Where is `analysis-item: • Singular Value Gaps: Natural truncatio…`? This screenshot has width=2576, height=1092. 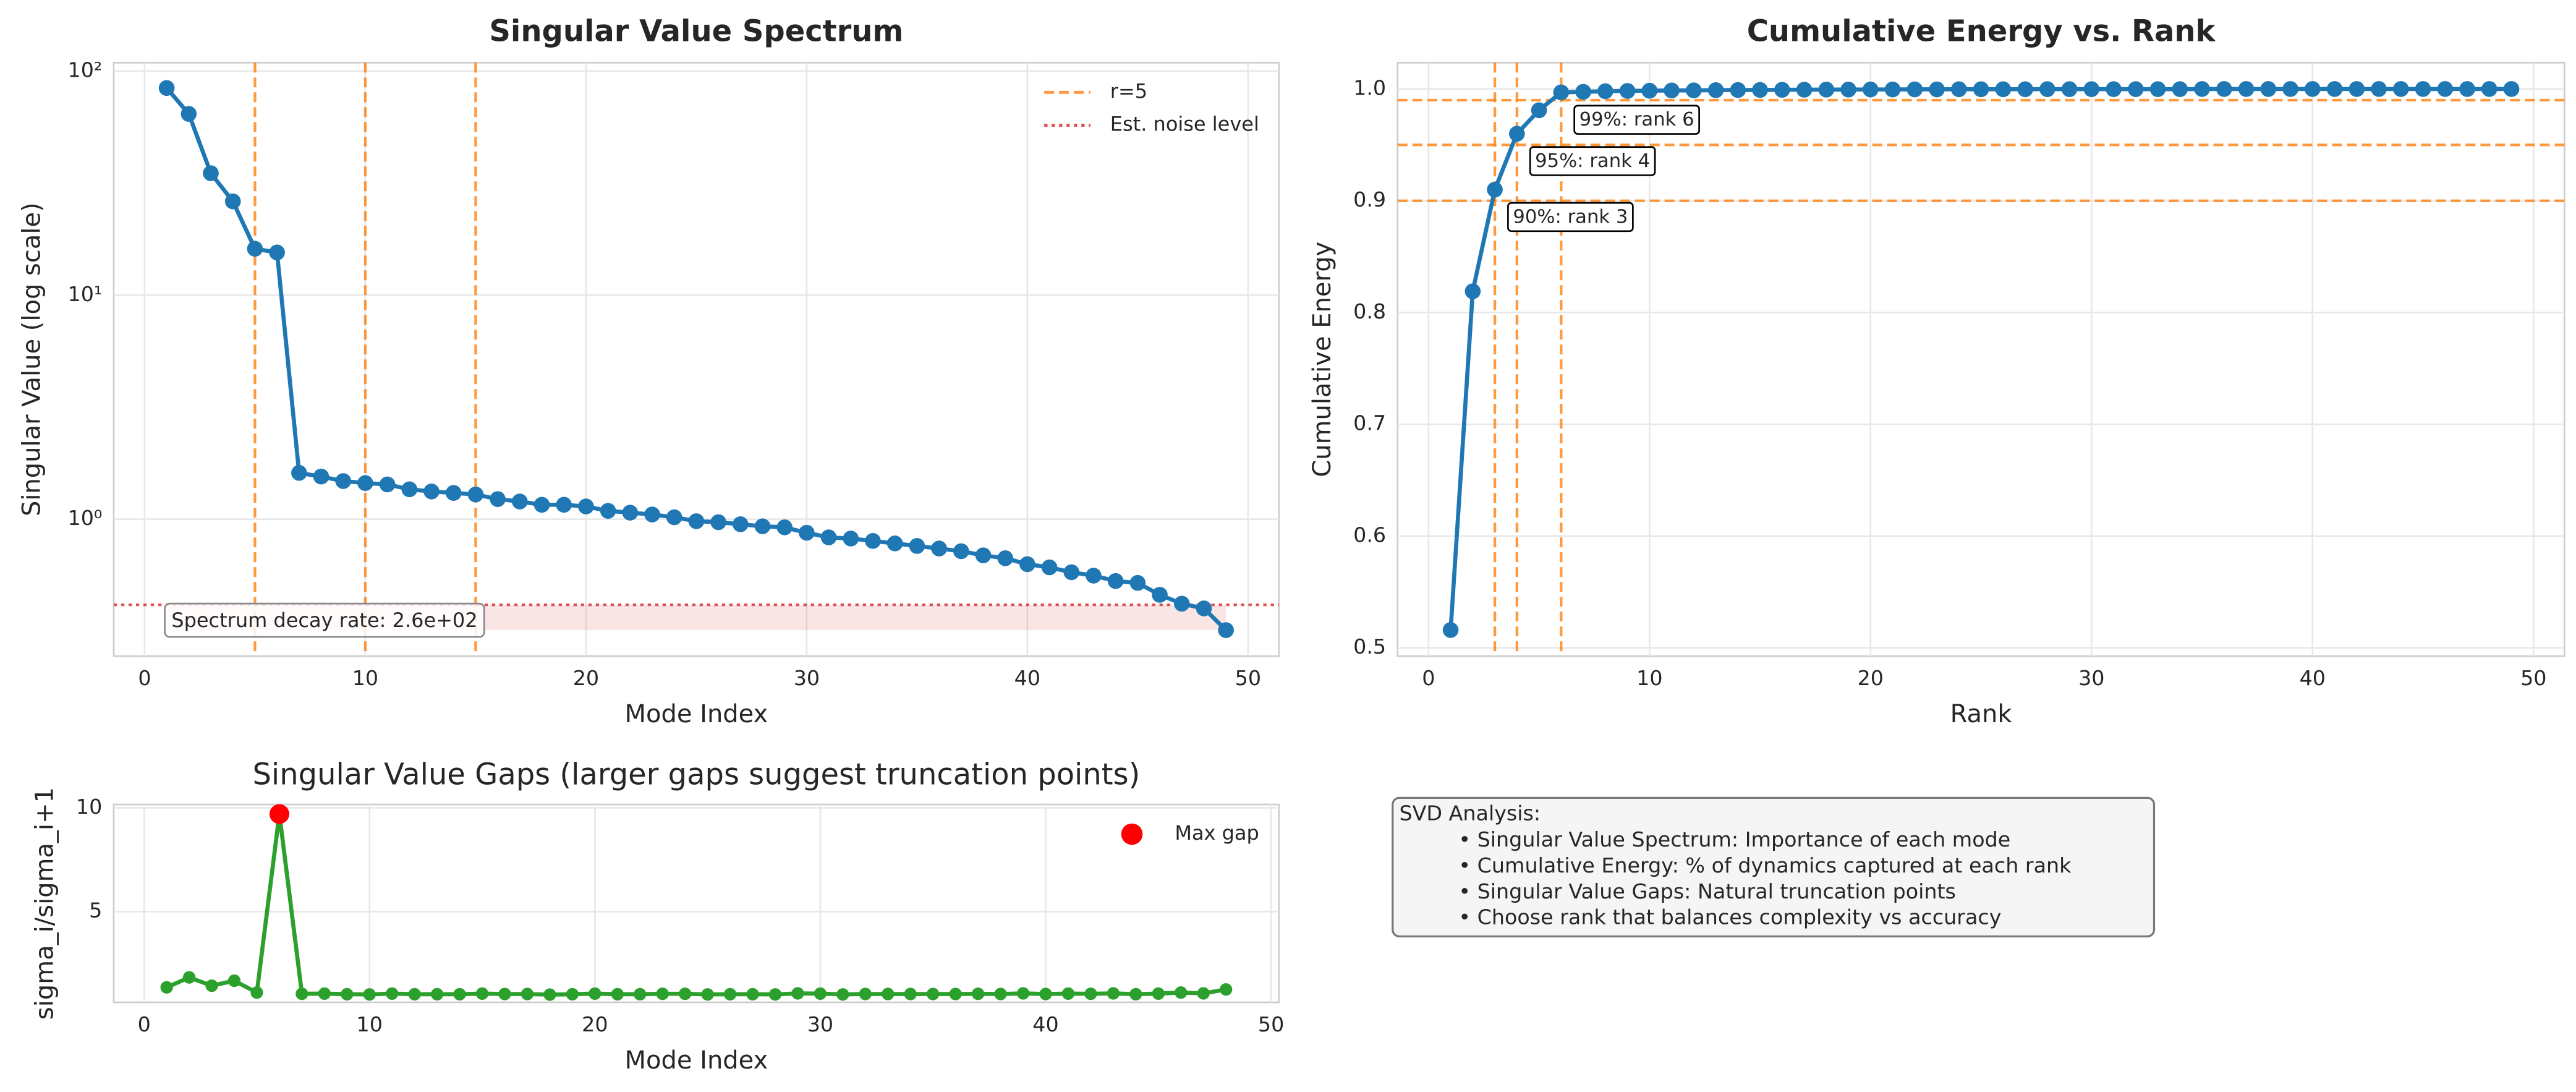 analysis-item: • Singular Value Gaps: Natural truncatio… is located at coordinates (1706, 891).